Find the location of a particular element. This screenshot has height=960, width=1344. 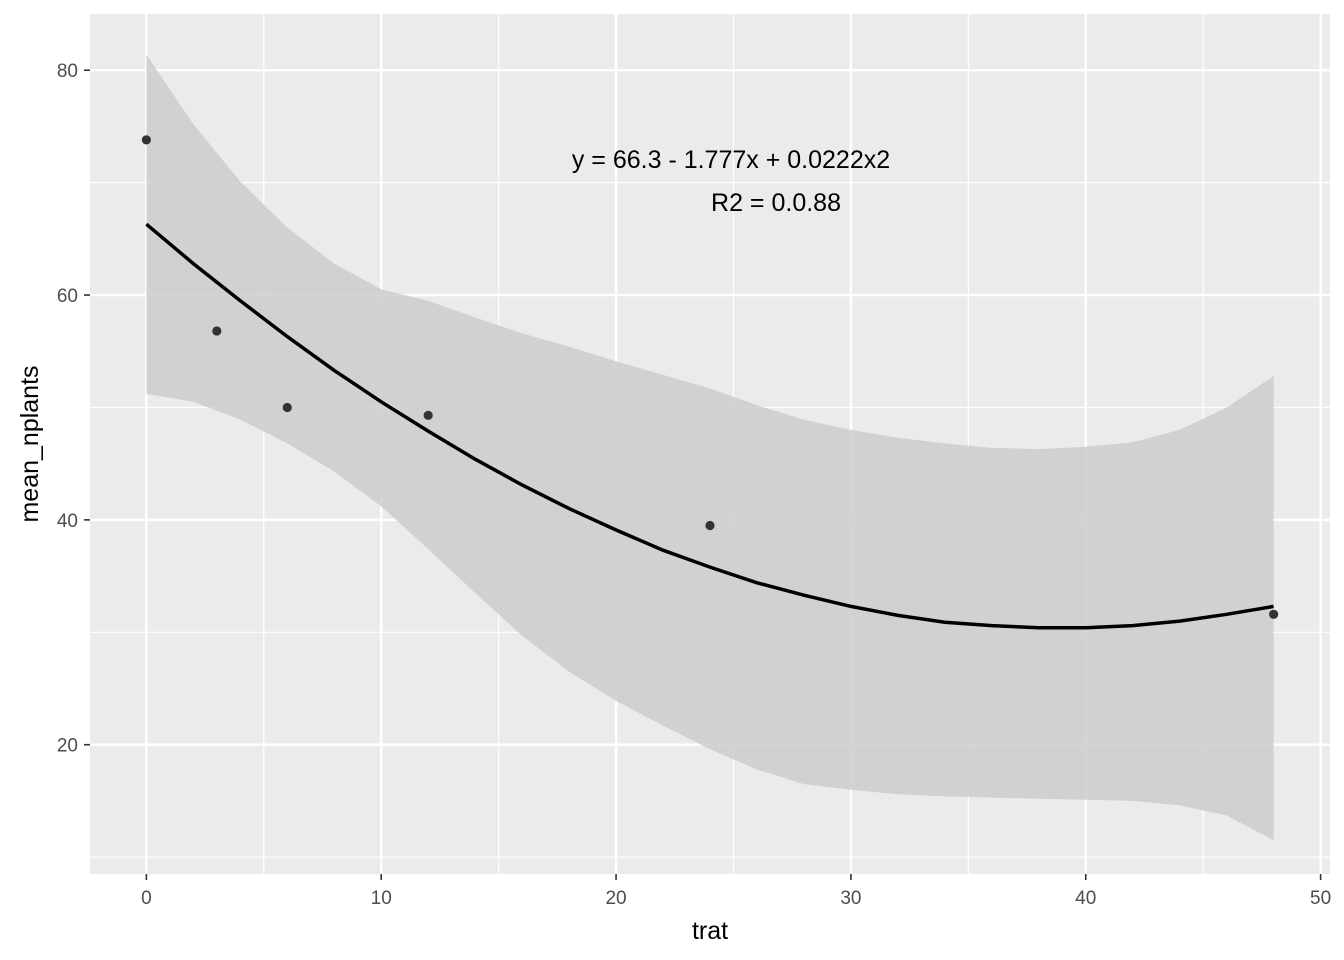

y-tick-label: 60 is located at coordinates (67, 296).